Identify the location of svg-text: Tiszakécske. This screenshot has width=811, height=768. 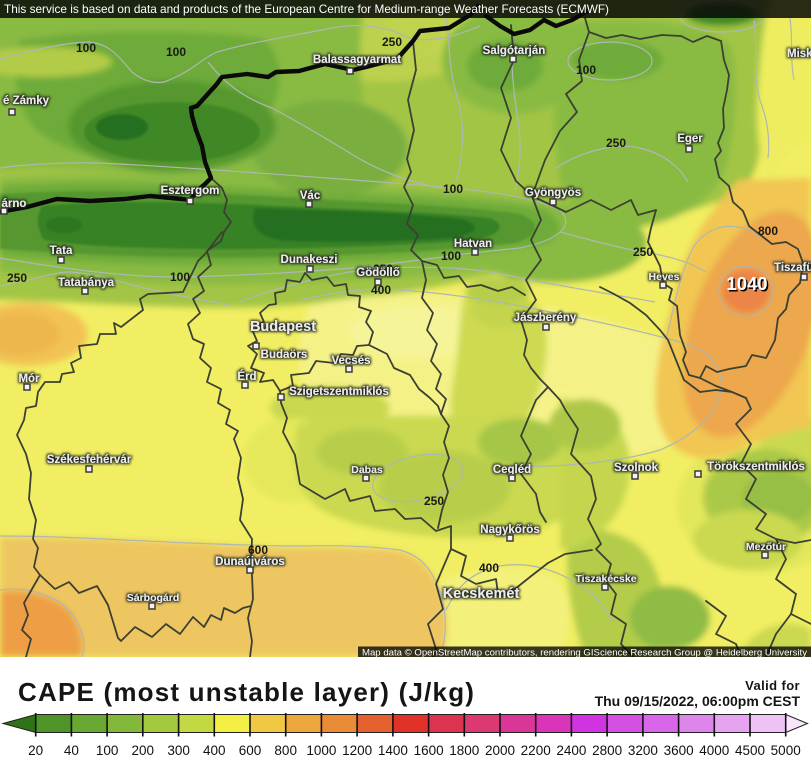
(605, 579).